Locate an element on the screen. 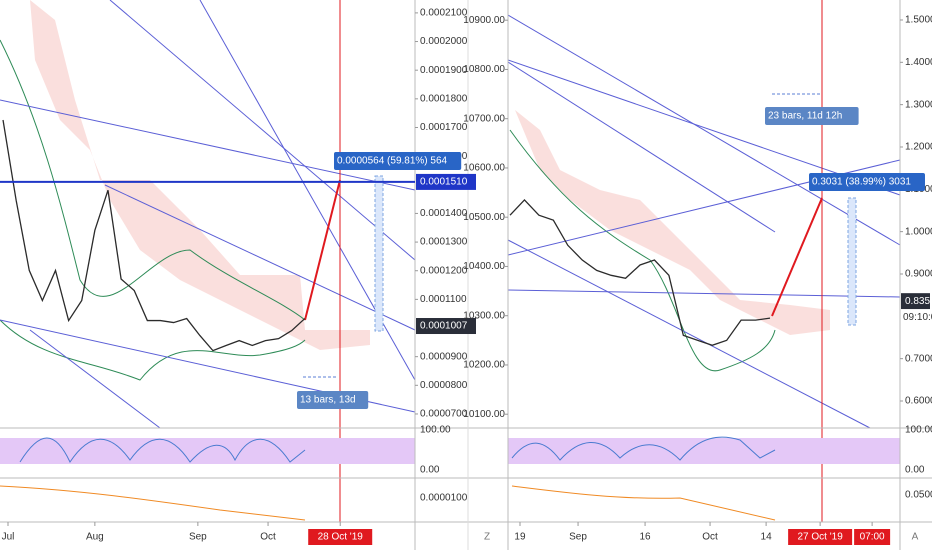 The height and width of the screenshot is (550, 932). y-tick-label: 10900.00 is located at coordinates (484, 20).